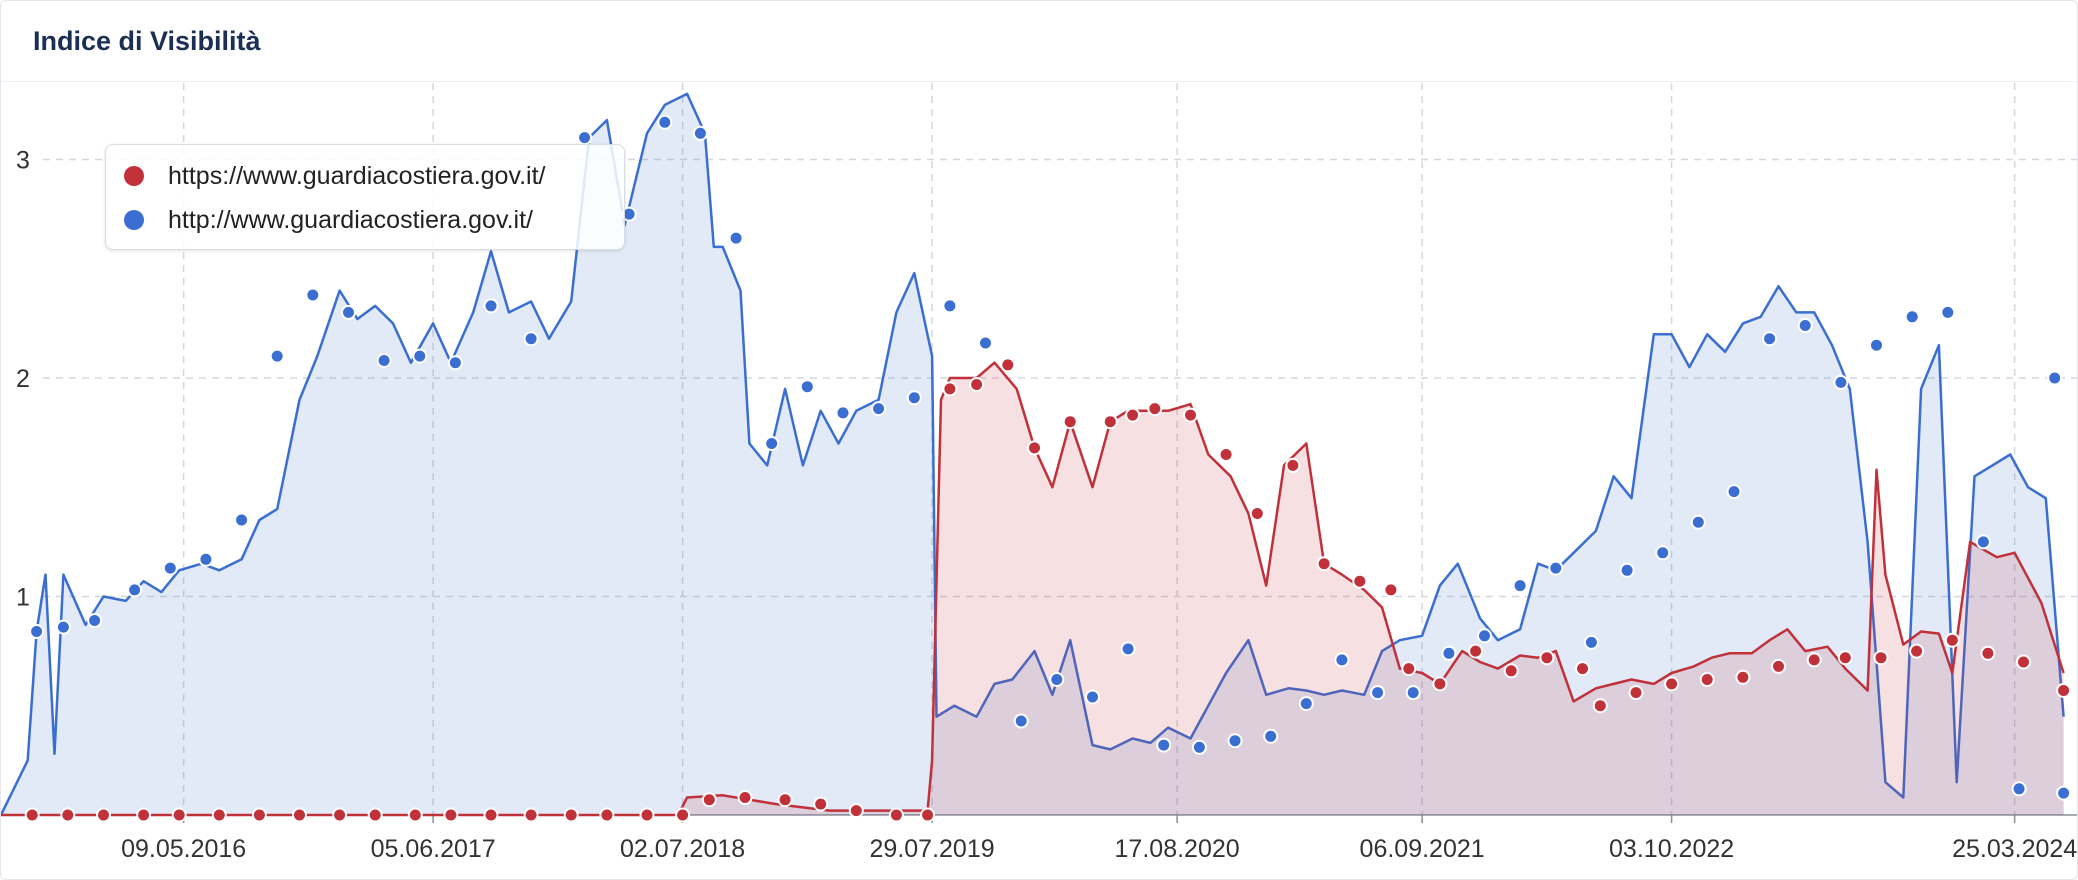 The image size is (2078, 880). What do you see at coordinates (2014, 849) in the screenshot?
I see `x-tick-label: 25.03.2024` at bounding box center [2014, 849].